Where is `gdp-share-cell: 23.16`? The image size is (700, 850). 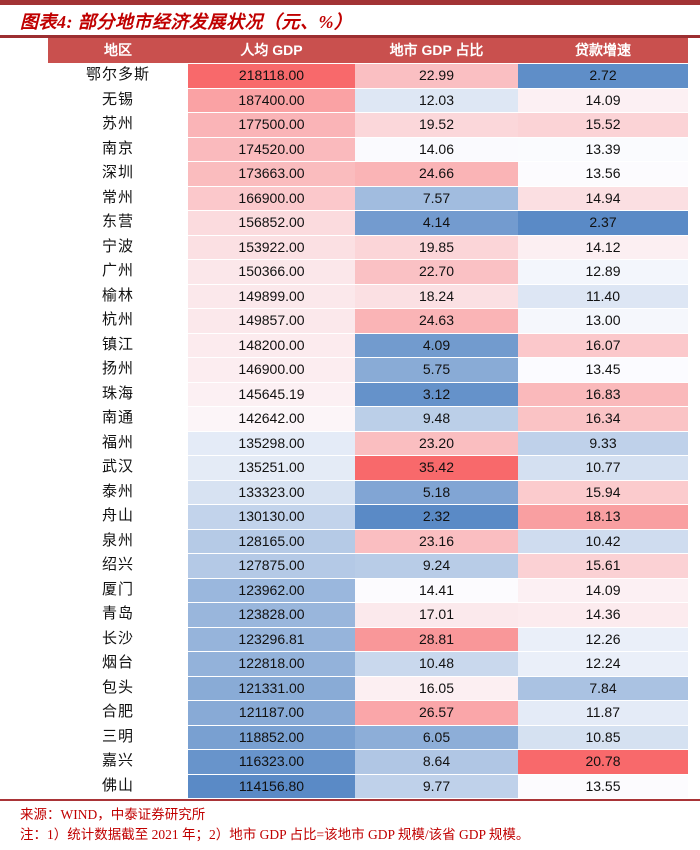 gdp-share-cell: 23.16 is located at coordinates (436, 541).